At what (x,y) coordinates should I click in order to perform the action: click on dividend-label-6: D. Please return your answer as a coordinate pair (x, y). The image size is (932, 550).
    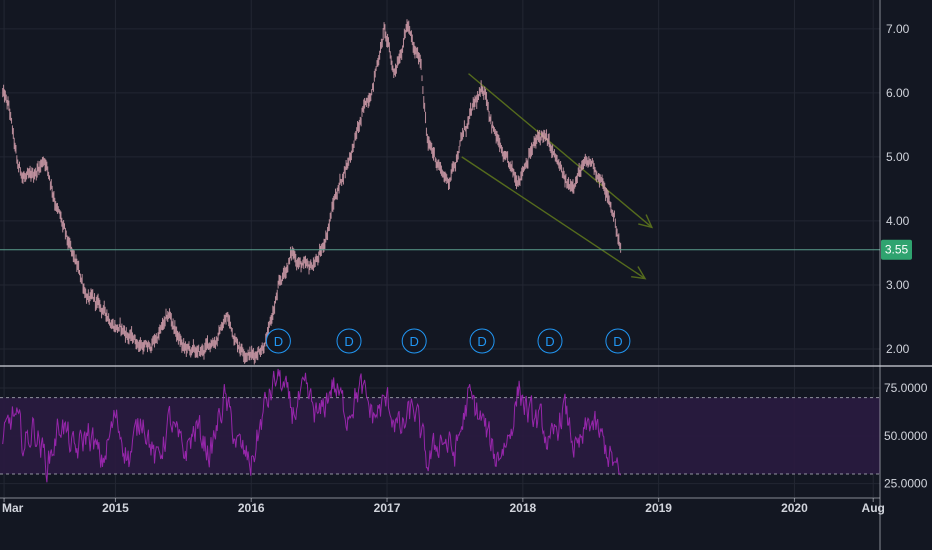
    Looking at the image, I should click on (617, 341).